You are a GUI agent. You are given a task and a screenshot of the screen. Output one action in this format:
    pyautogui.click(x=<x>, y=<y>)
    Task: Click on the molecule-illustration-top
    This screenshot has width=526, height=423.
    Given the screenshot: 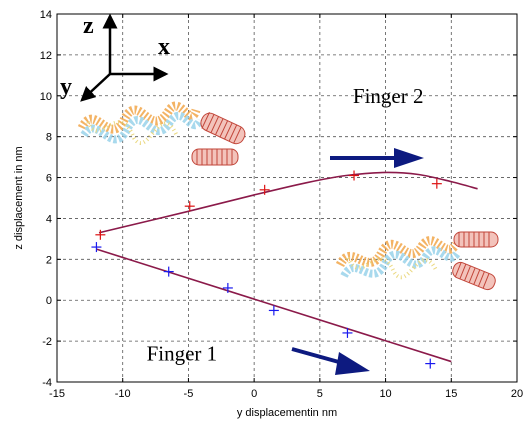 What is the action you would take?
    pyautogui.click(x=161, y=133)
    